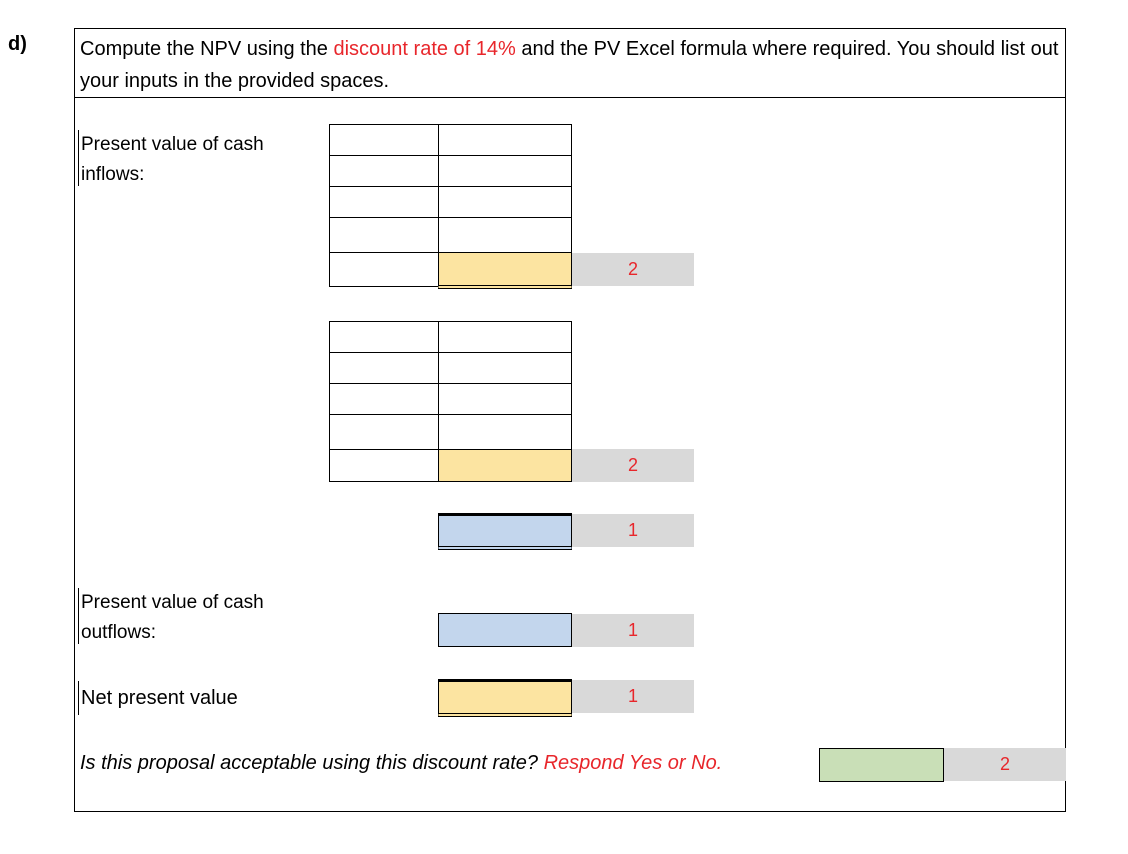  What do you see at coordinates (505, 630) in the screenshot?
I see `pv-outflows-cell` at bounding box center [505, 630].